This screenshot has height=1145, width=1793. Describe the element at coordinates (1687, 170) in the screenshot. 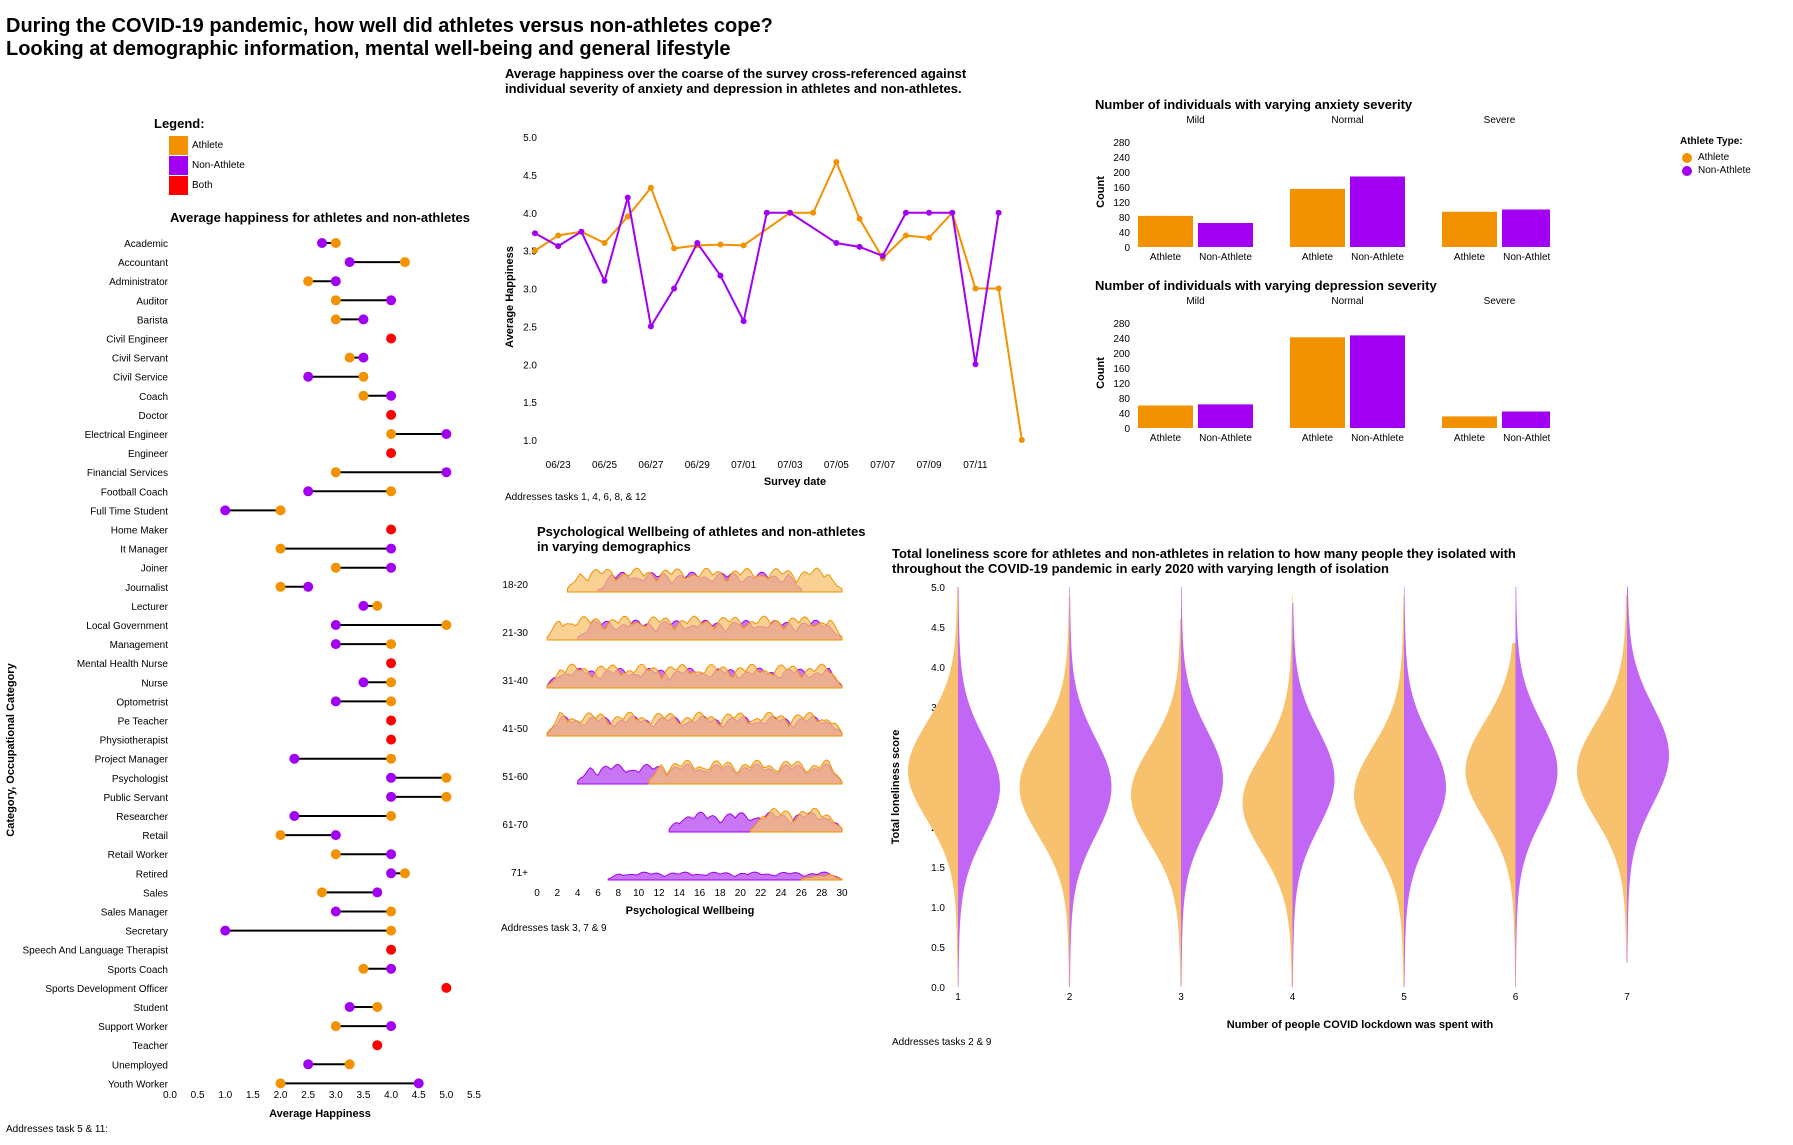

I see `athlete-type-dot-non-athlete` at that location.